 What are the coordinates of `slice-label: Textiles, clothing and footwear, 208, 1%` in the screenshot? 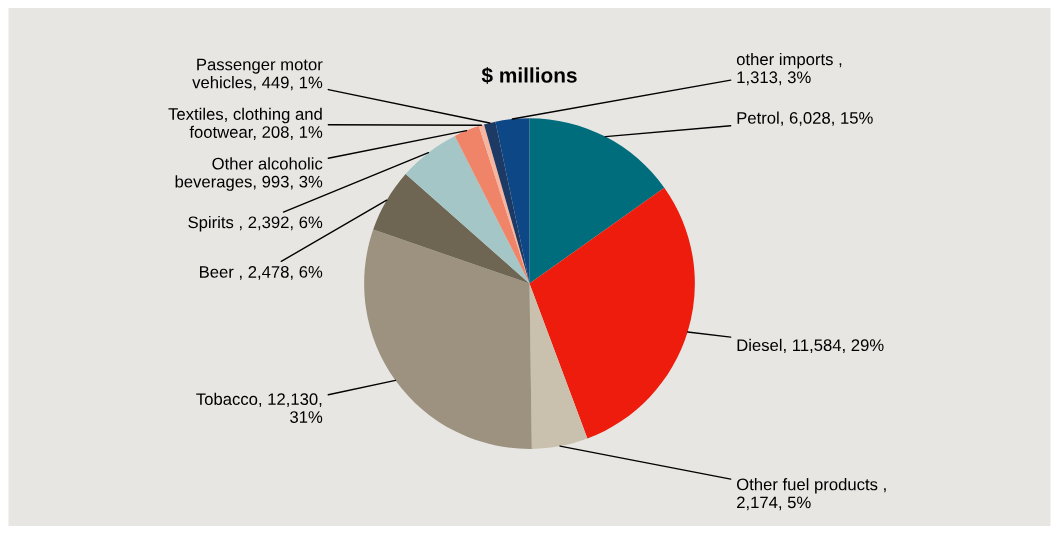 It's located at (245, 123).